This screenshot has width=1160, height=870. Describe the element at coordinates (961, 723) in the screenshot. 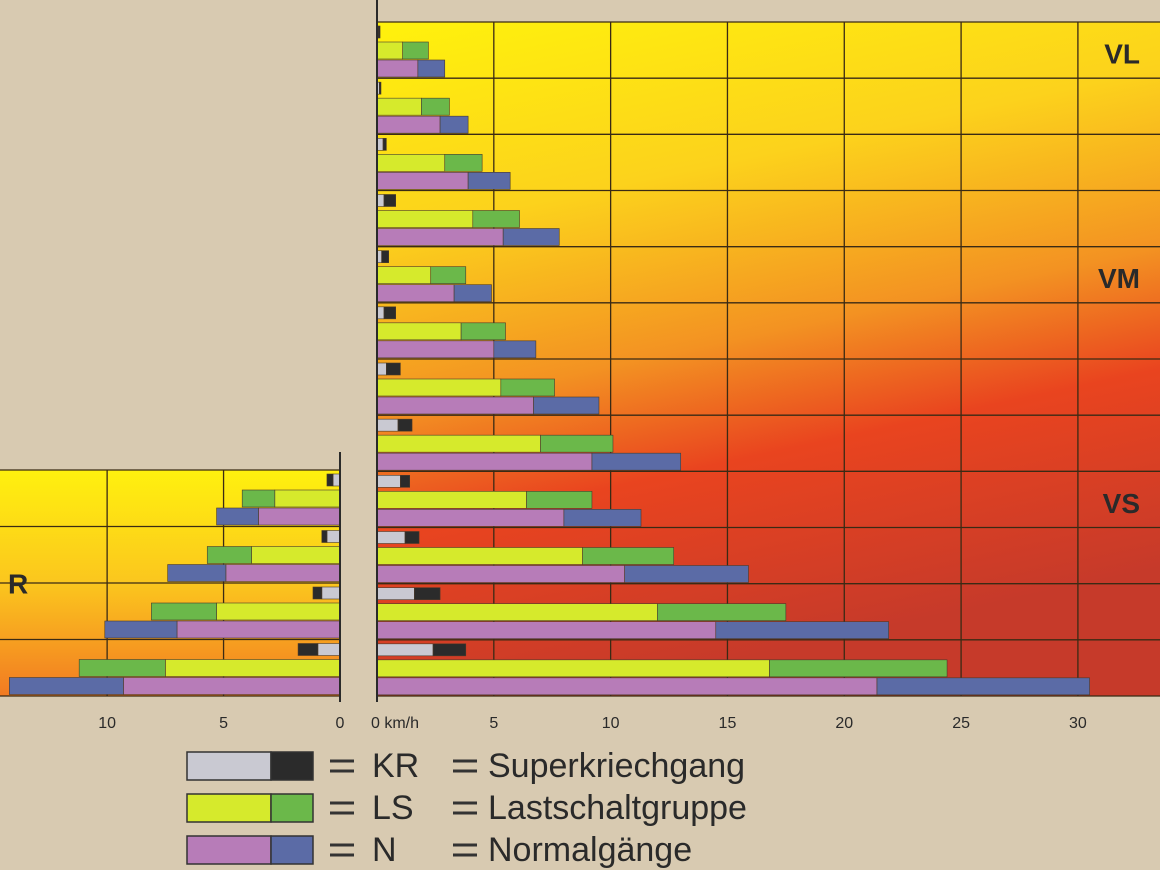

I see `x-tick-label: 25` at that location.